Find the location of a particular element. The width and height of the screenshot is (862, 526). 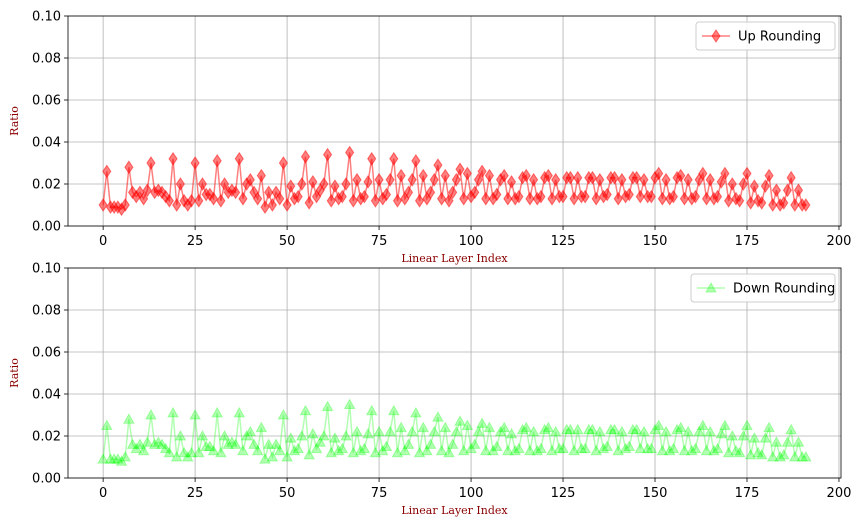

legend-box is located at coordinates (765, 36).